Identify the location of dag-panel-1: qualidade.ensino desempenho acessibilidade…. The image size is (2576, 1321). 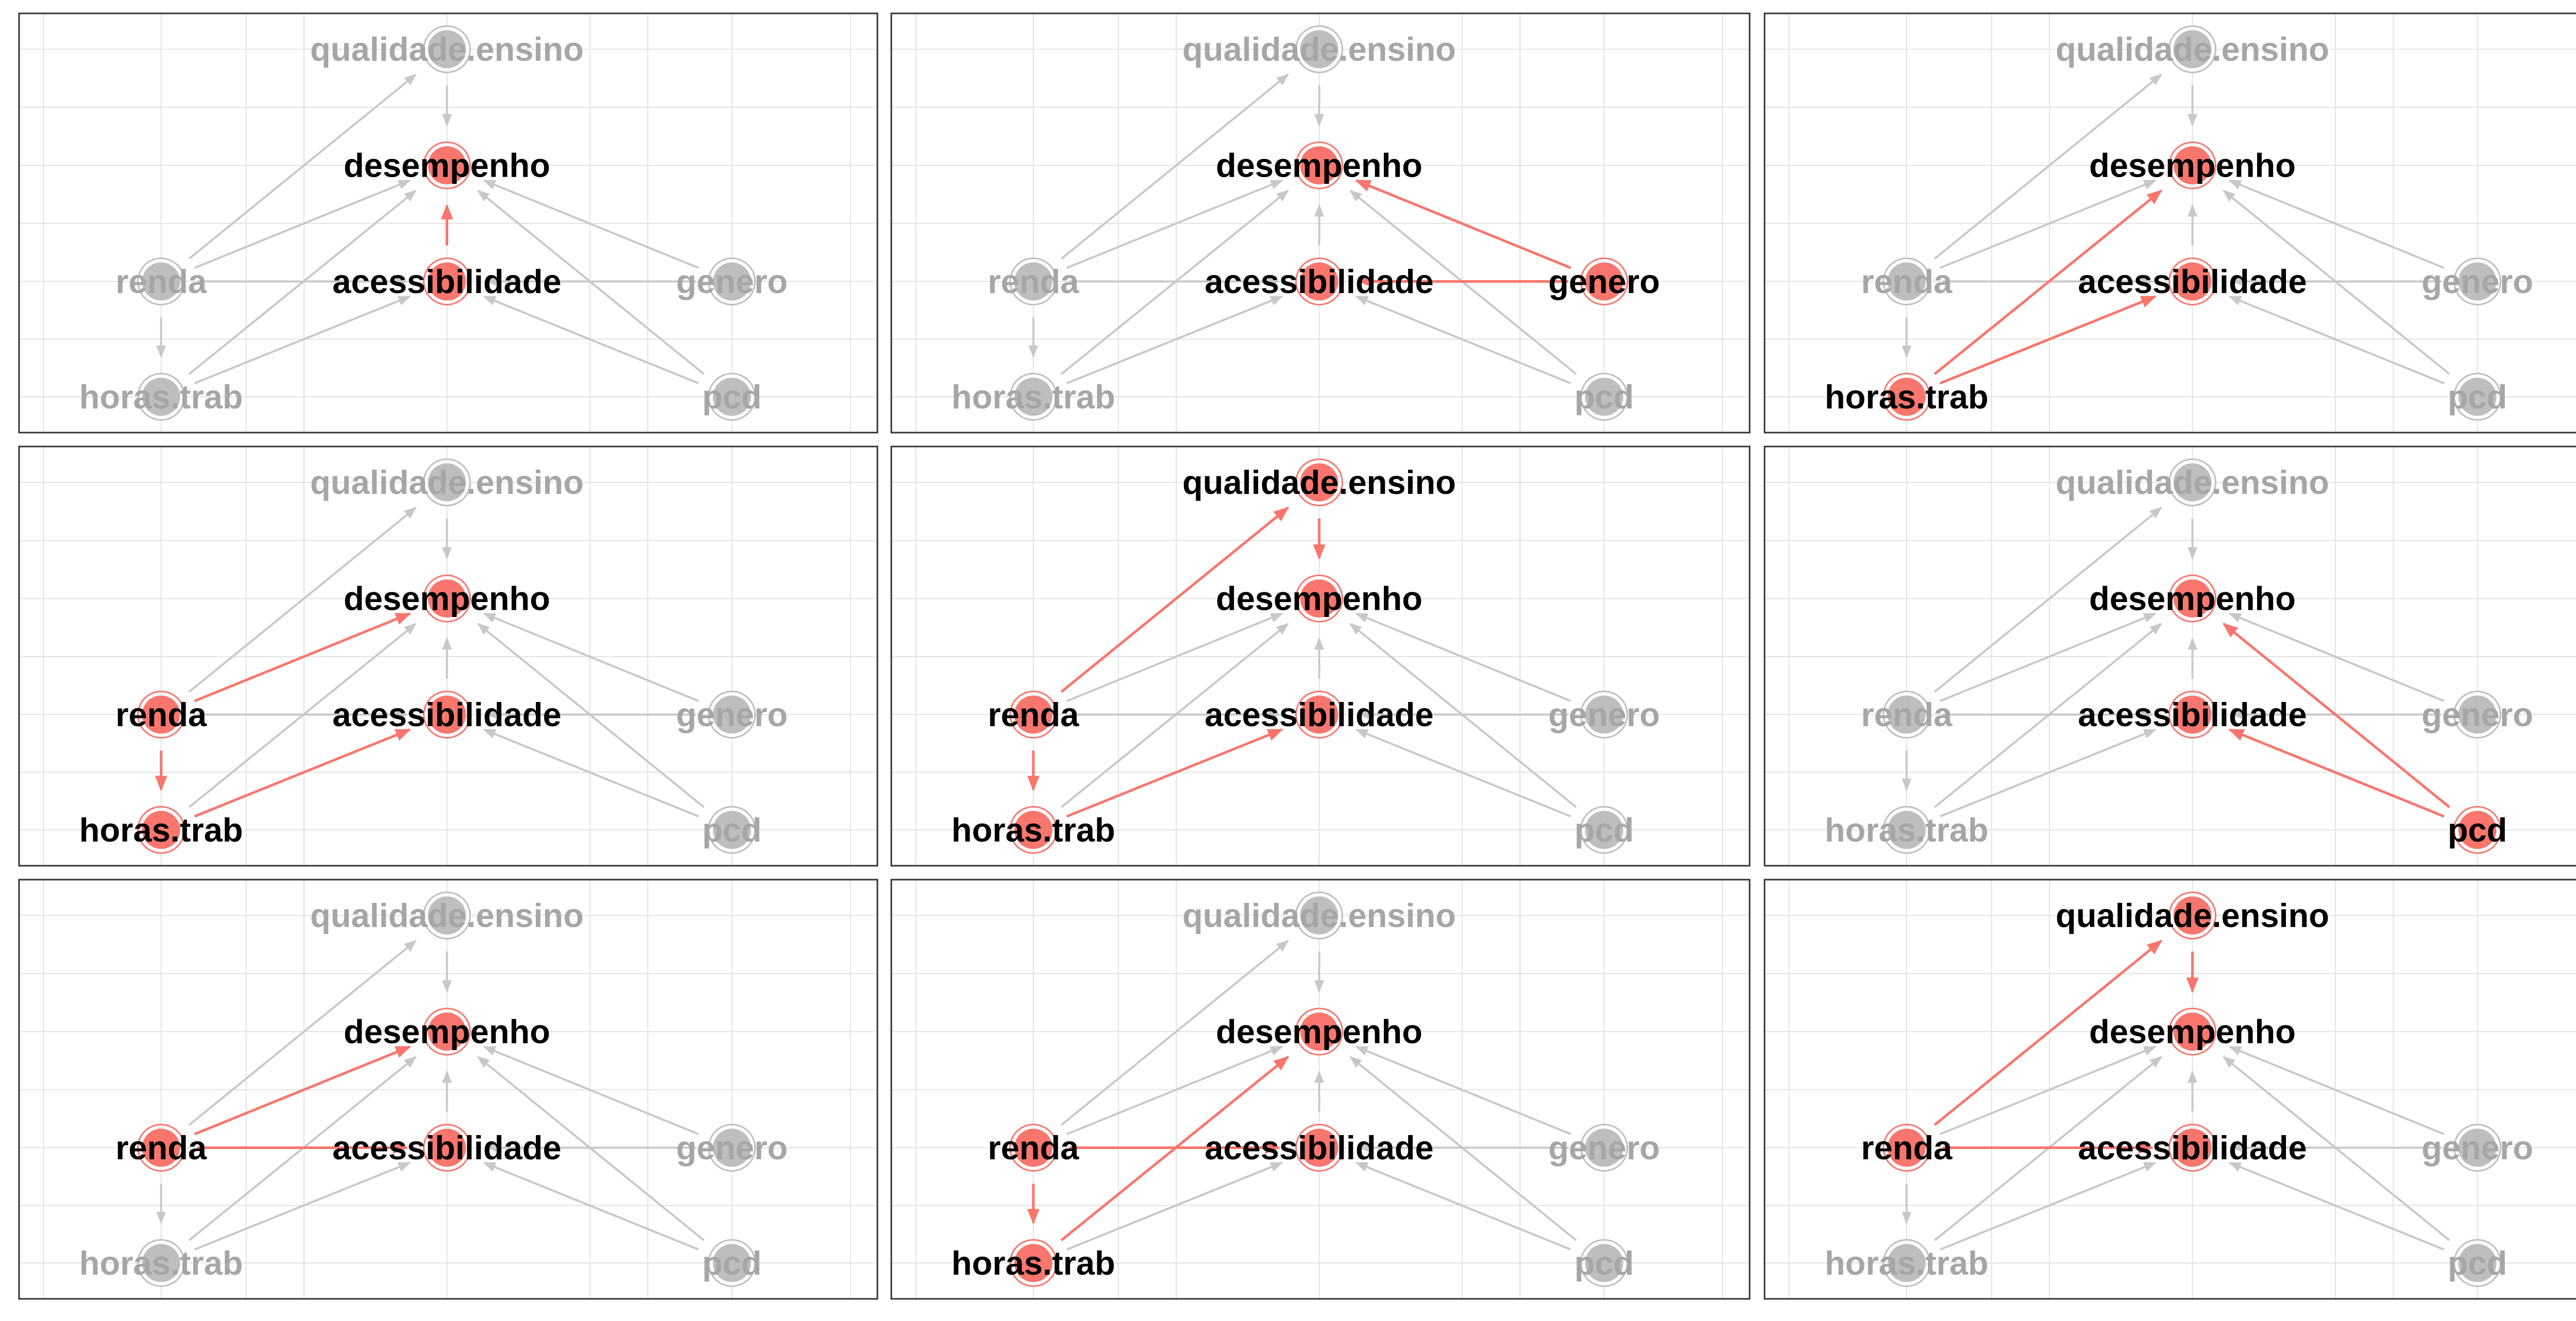
(448, 223).